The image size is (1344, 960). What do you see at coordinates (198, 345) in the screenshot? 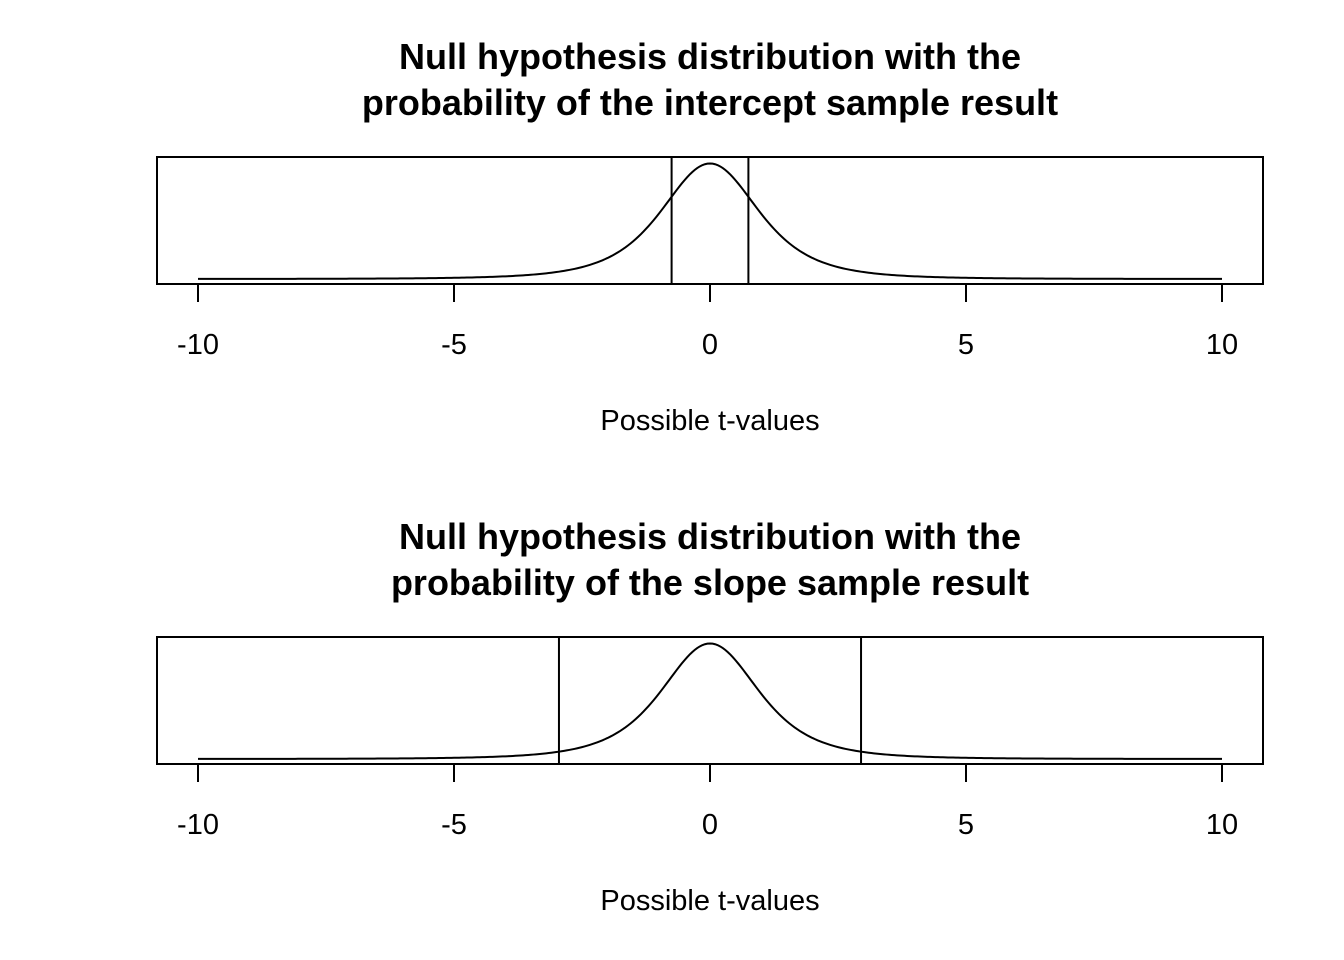
I see `panel-1-x-tick-label: -10` at bounding box center [198, 345].